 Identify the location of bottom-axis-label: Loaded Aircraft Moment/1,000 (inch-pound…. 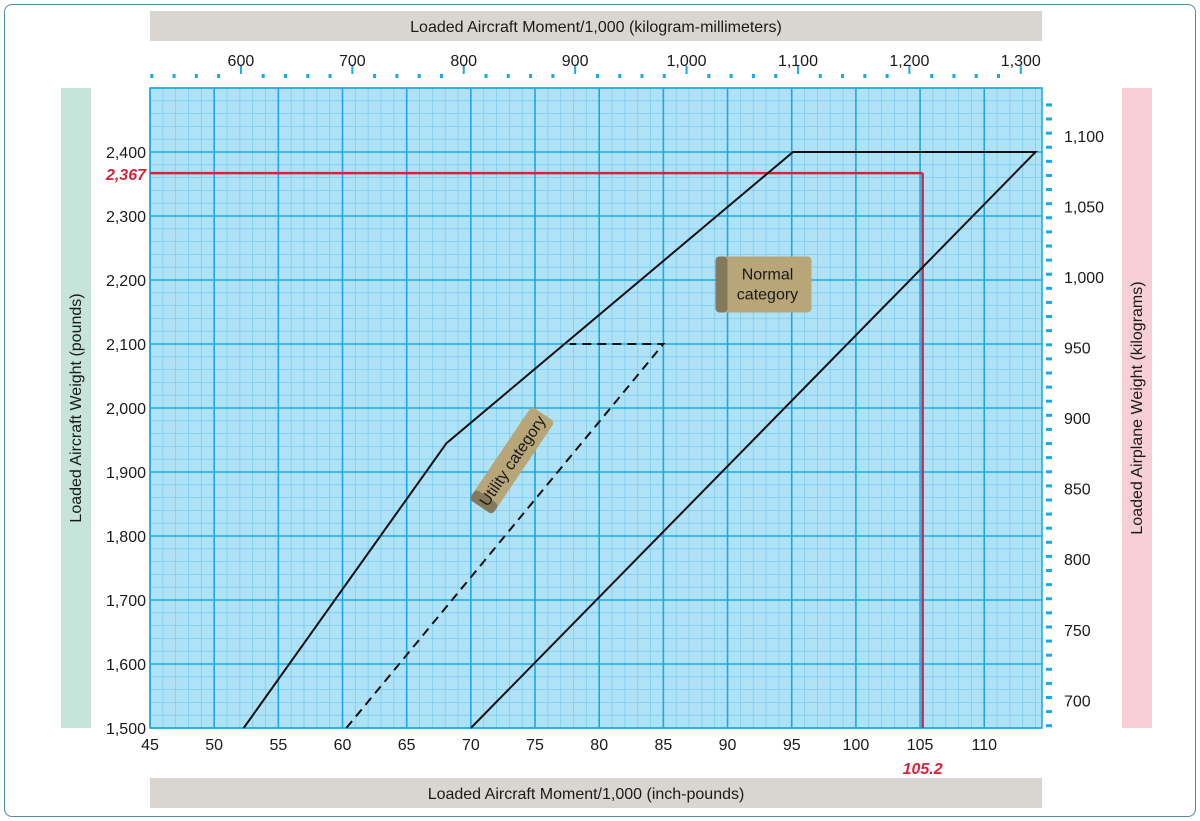
(586, 794).